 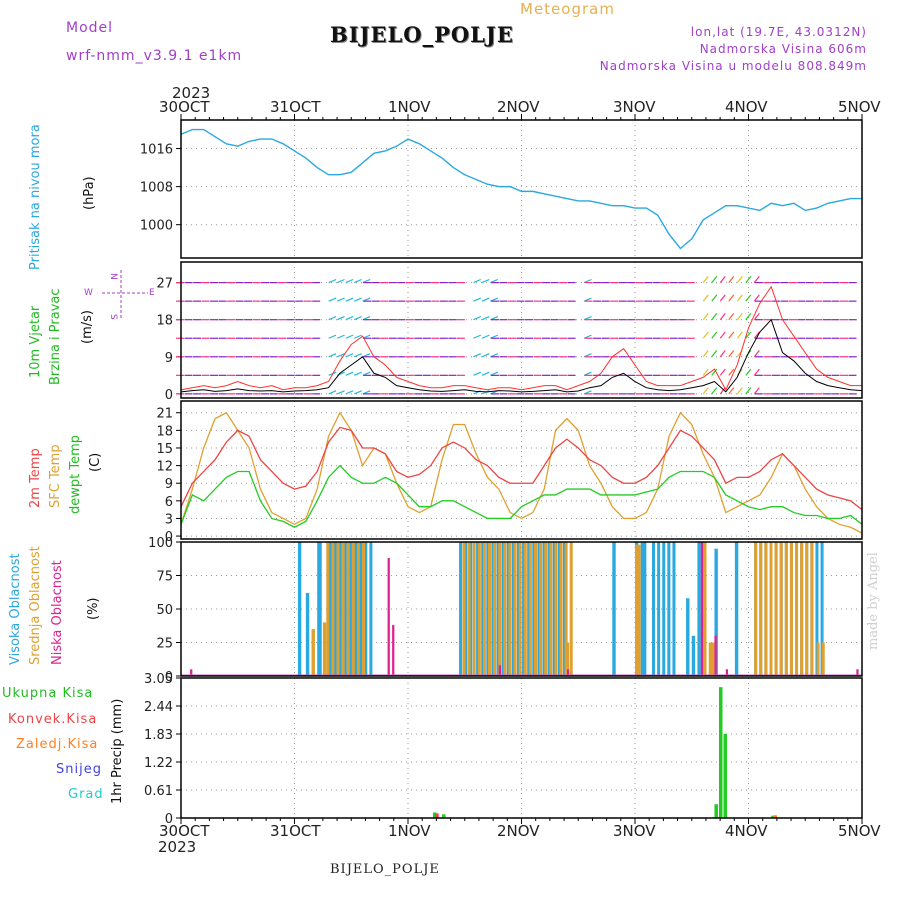 I want to click on y-tick-label: 0, so click(x=169, y=395).